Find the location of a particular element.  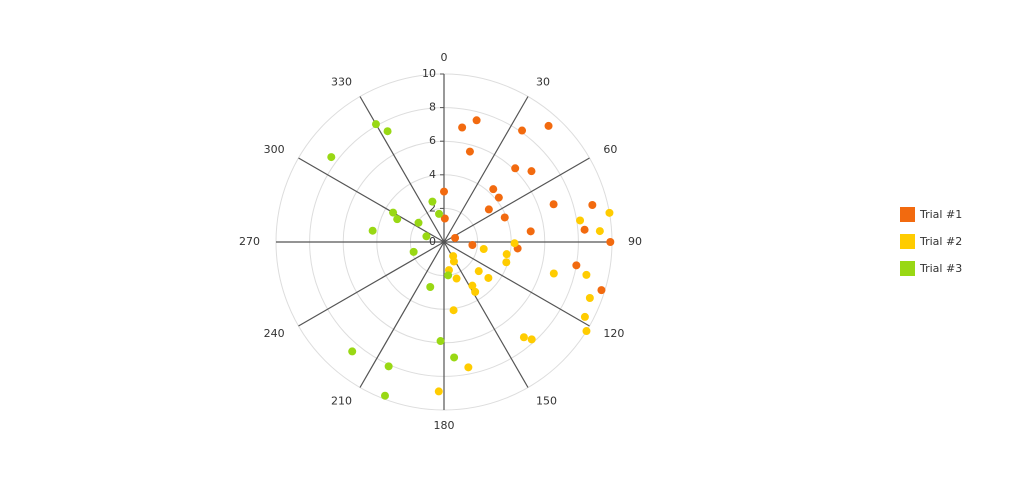

r-tick-label: 8 is located at coordinates (432, 107).